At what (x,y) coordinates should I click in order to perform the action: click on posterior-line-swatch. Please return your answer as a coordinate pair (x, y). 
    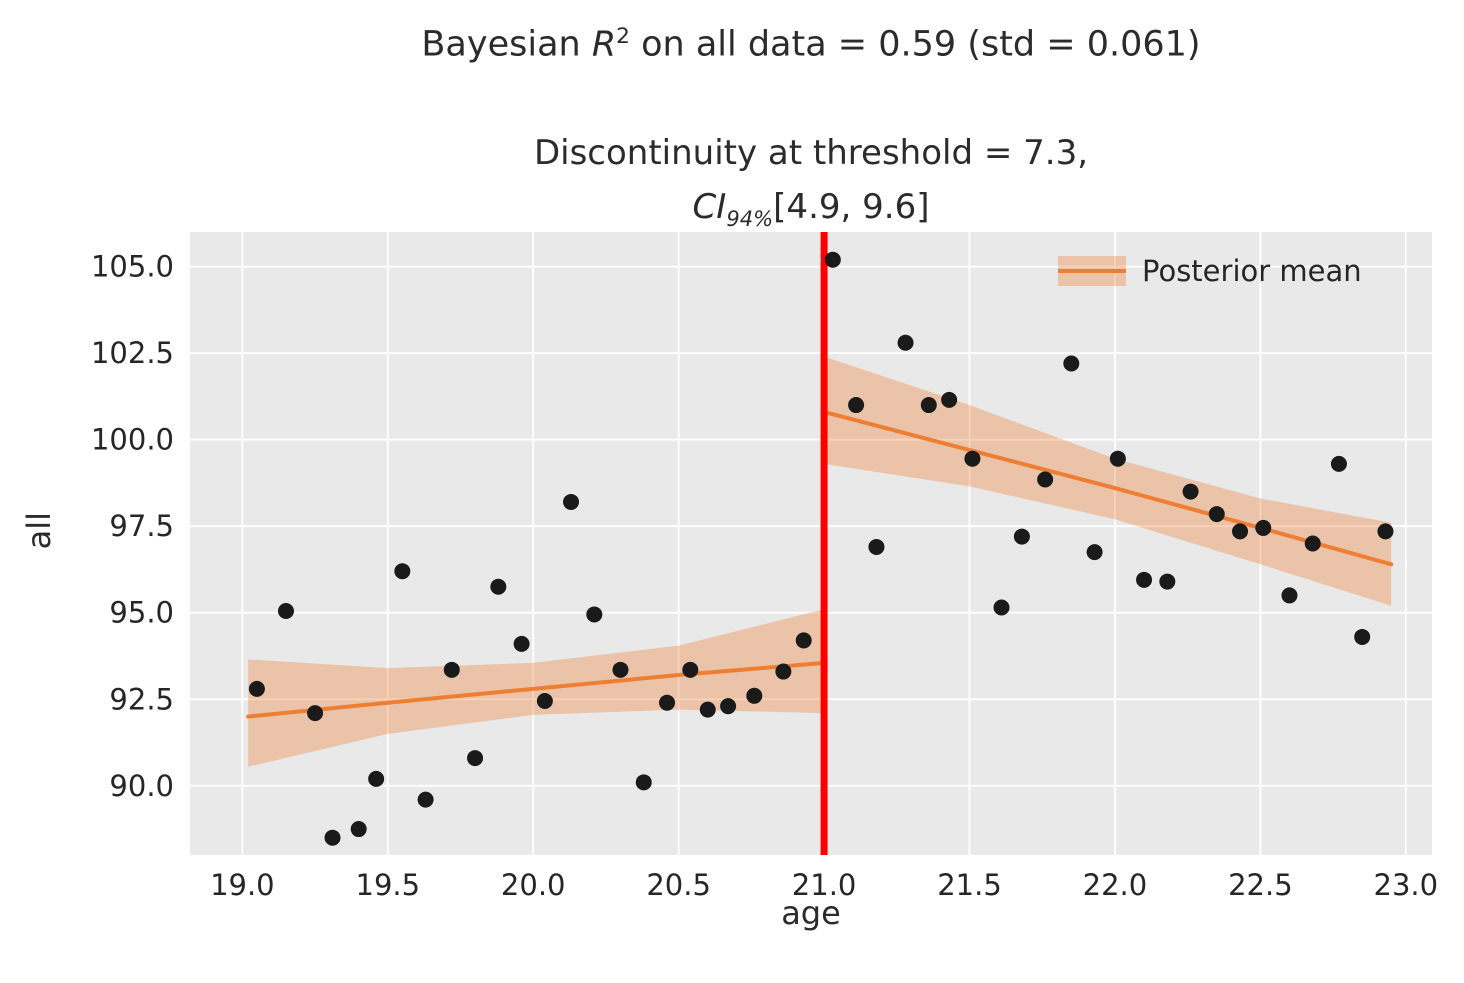
    Looking at the image, I should click on (1092, 271).